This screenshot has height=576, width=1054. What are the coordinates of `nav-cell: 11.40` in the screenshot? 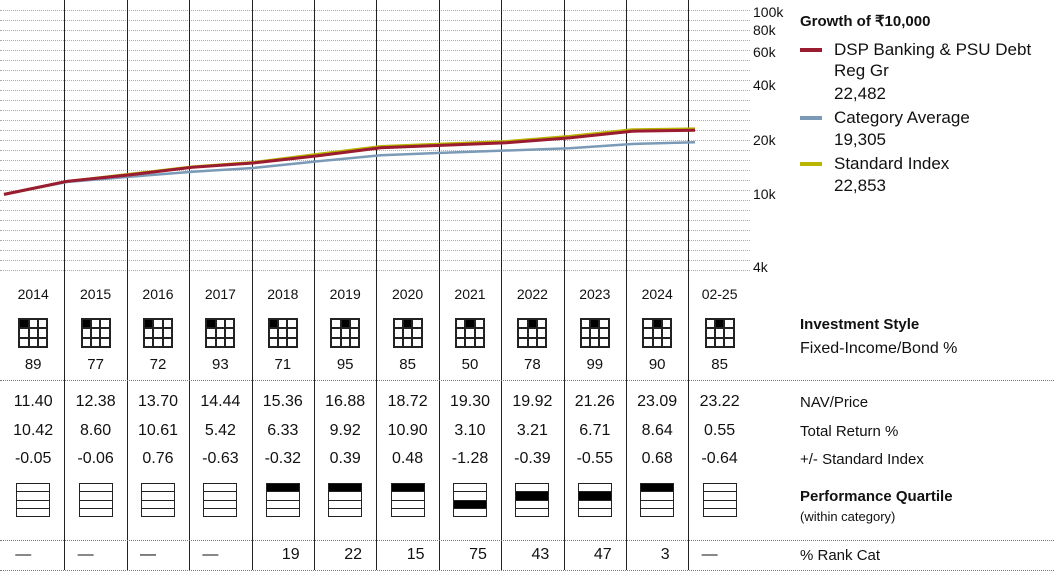 It's located at (33, 401).